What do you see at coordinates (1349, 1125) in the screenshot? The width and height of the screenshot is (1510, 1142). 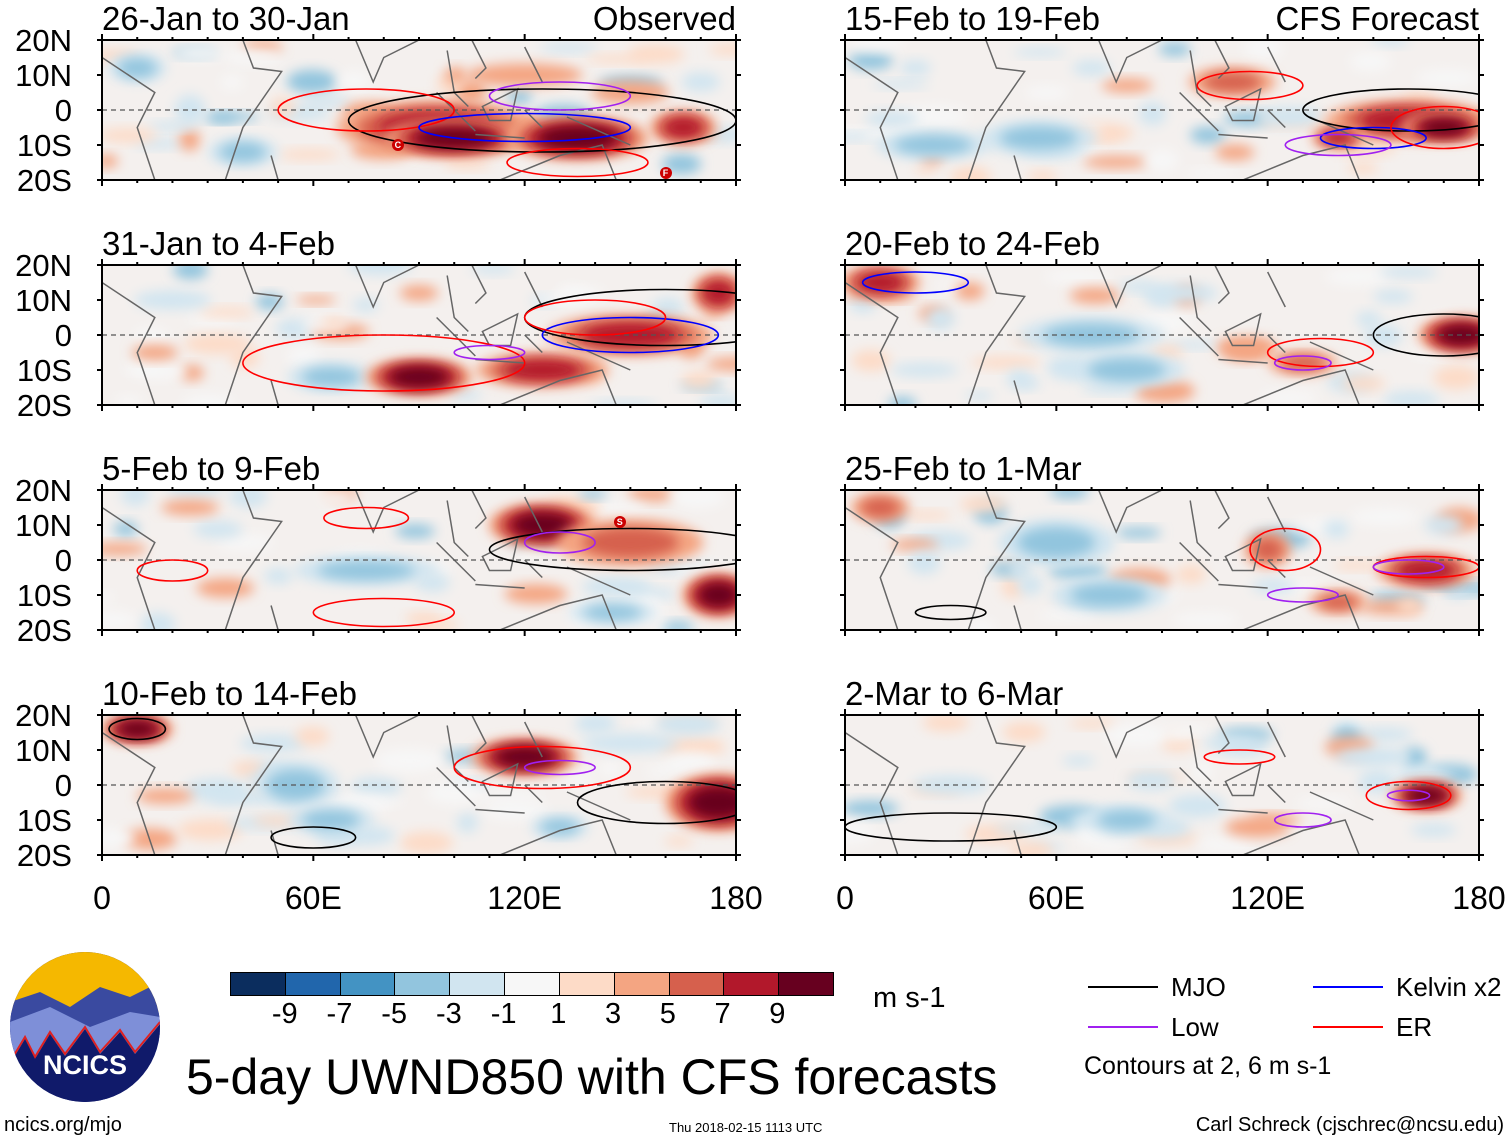 I see `author-credit: Carl Schreck (cjschrec@ncsu.edu)` at bounding box center [1349, 1125].